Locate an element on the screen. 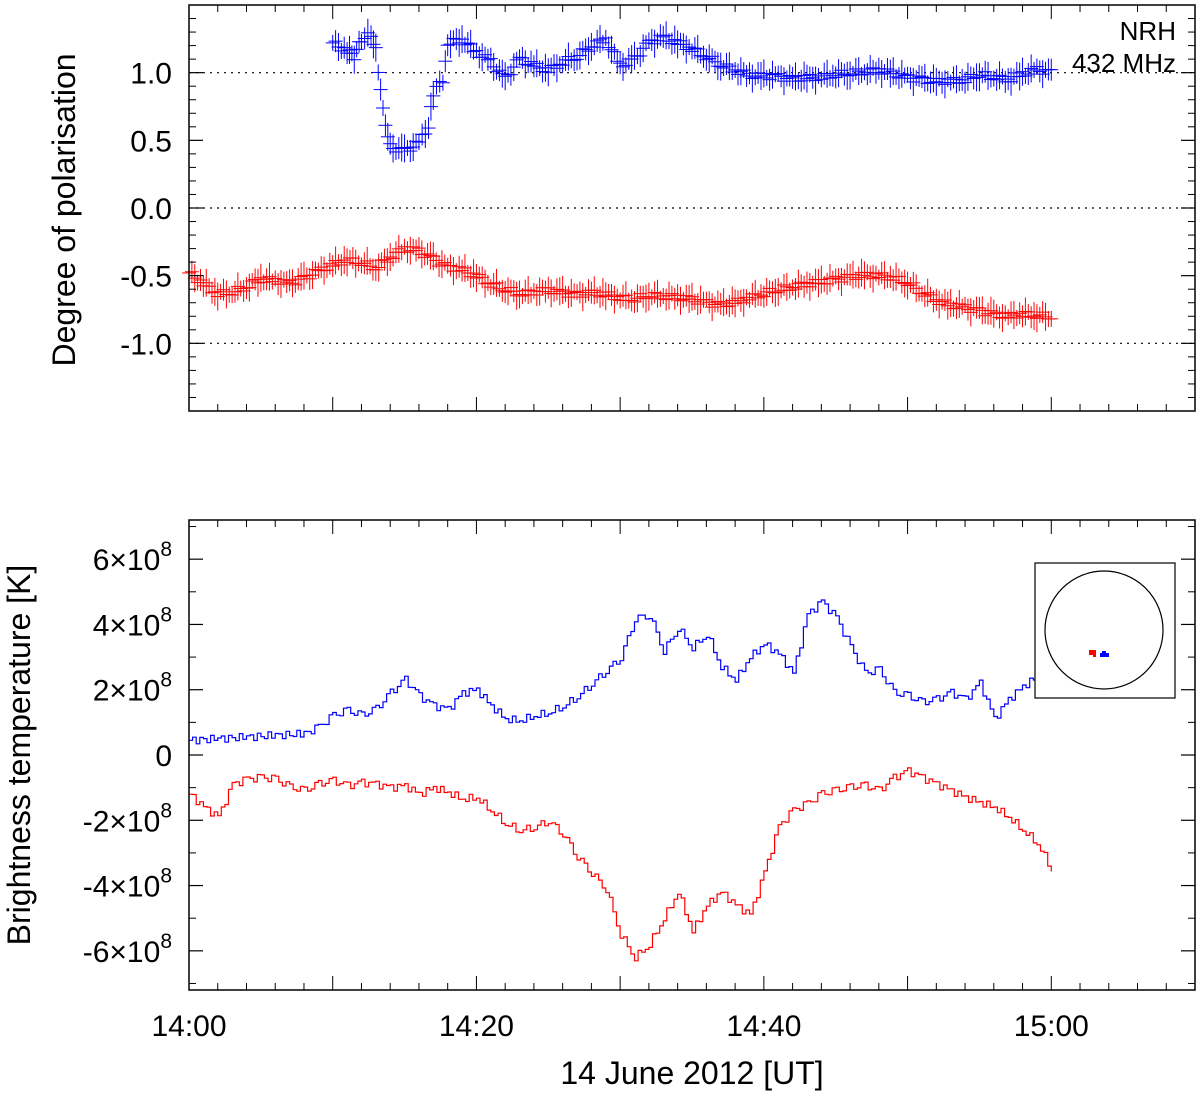  y-tick-label: 6×10⁸ is located at coordinates (132, 557).